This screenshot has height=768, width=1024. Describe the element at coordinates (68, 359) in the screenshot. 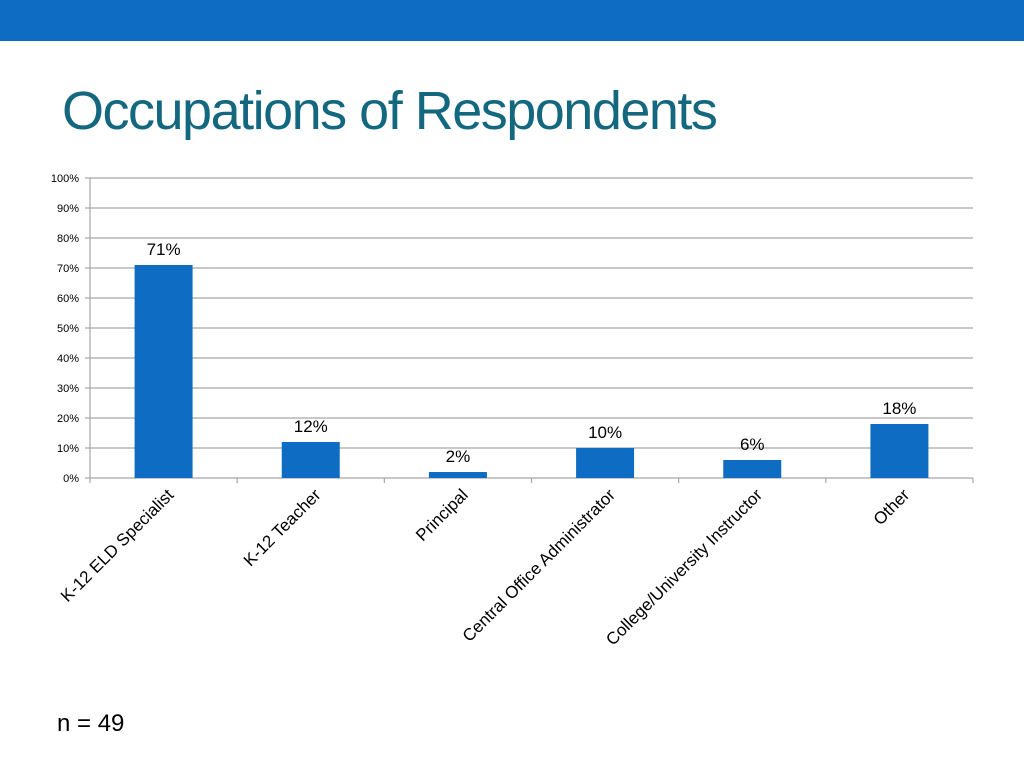

I see `y-tick-label: 40%` at that location.